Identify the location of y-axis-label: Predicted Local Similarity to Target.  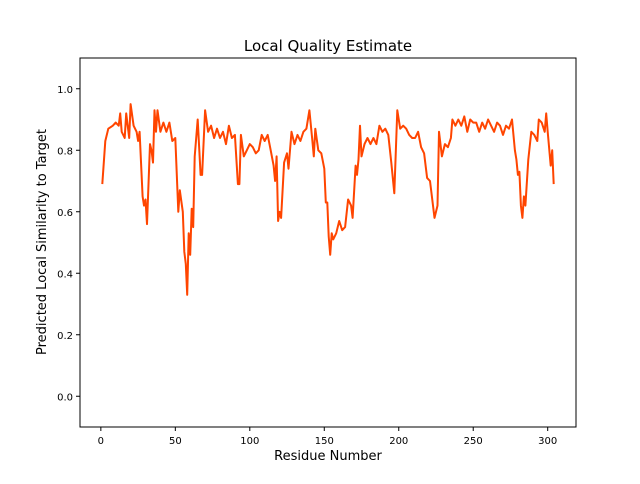
(42, 242).